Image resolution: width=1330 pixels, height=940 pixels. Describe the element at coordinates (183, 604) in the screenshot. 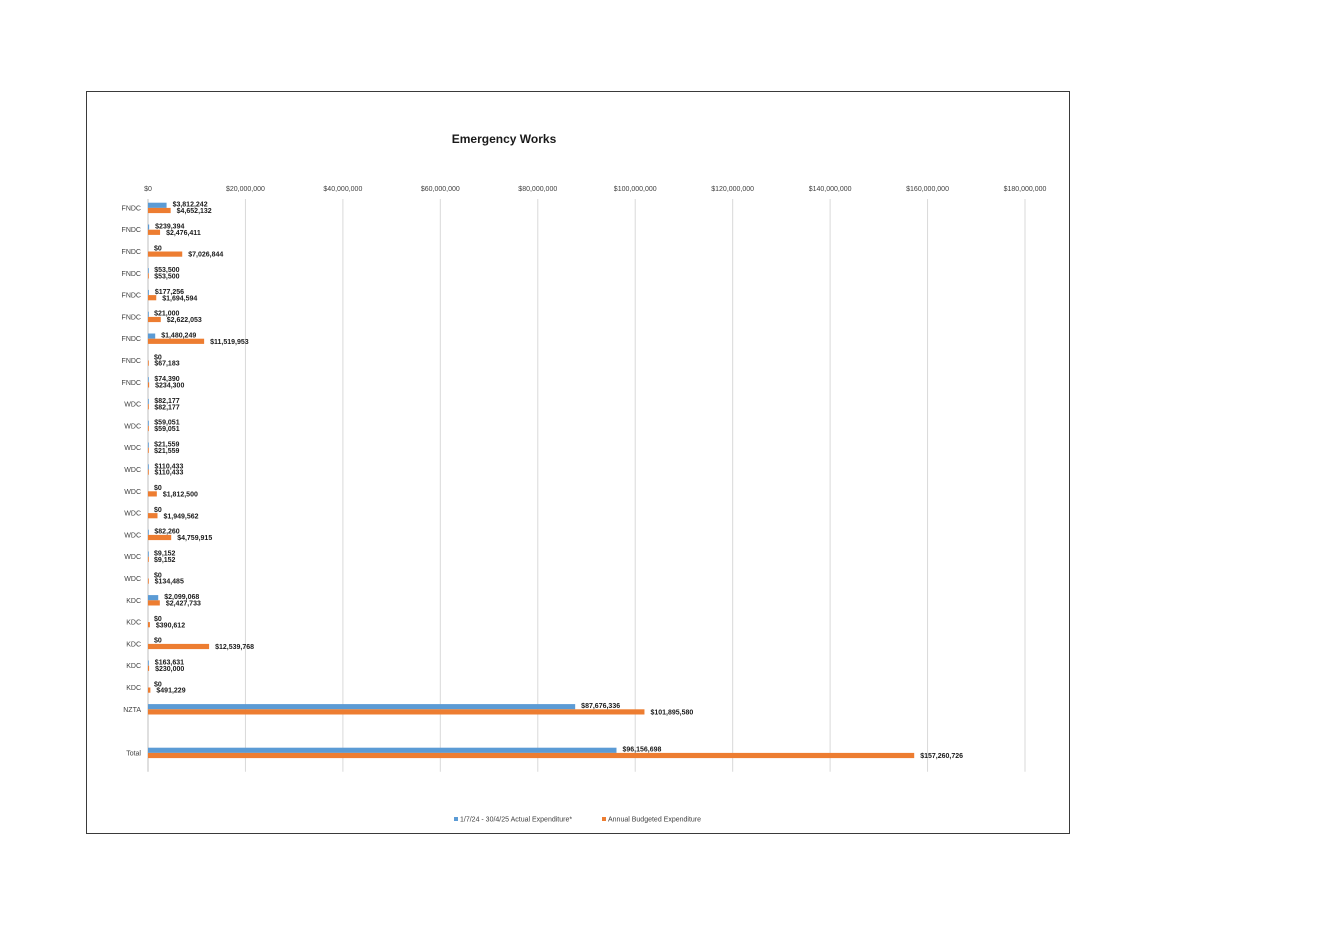

I see `data-label: $2,427,733` at that location.